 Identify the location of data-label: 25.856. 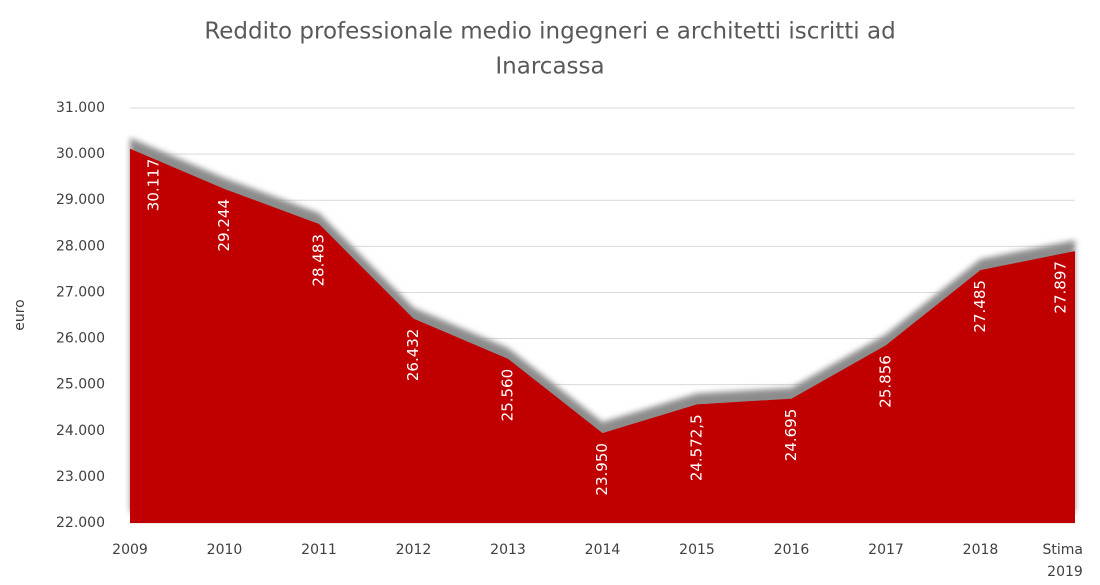
(886, 381).